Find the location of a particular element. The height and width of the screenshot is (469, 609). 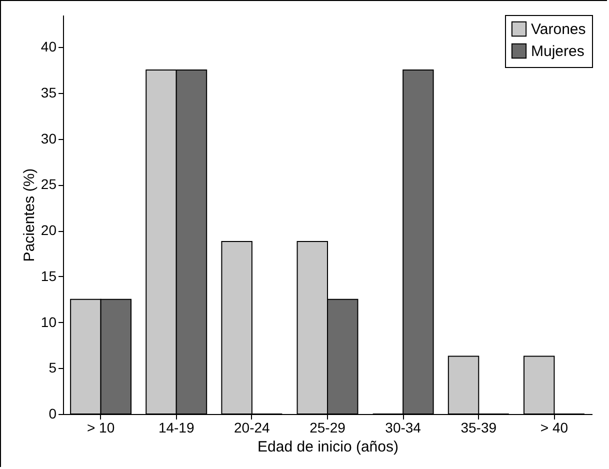

legend-label: Varones is located at coordinates (558, 29).